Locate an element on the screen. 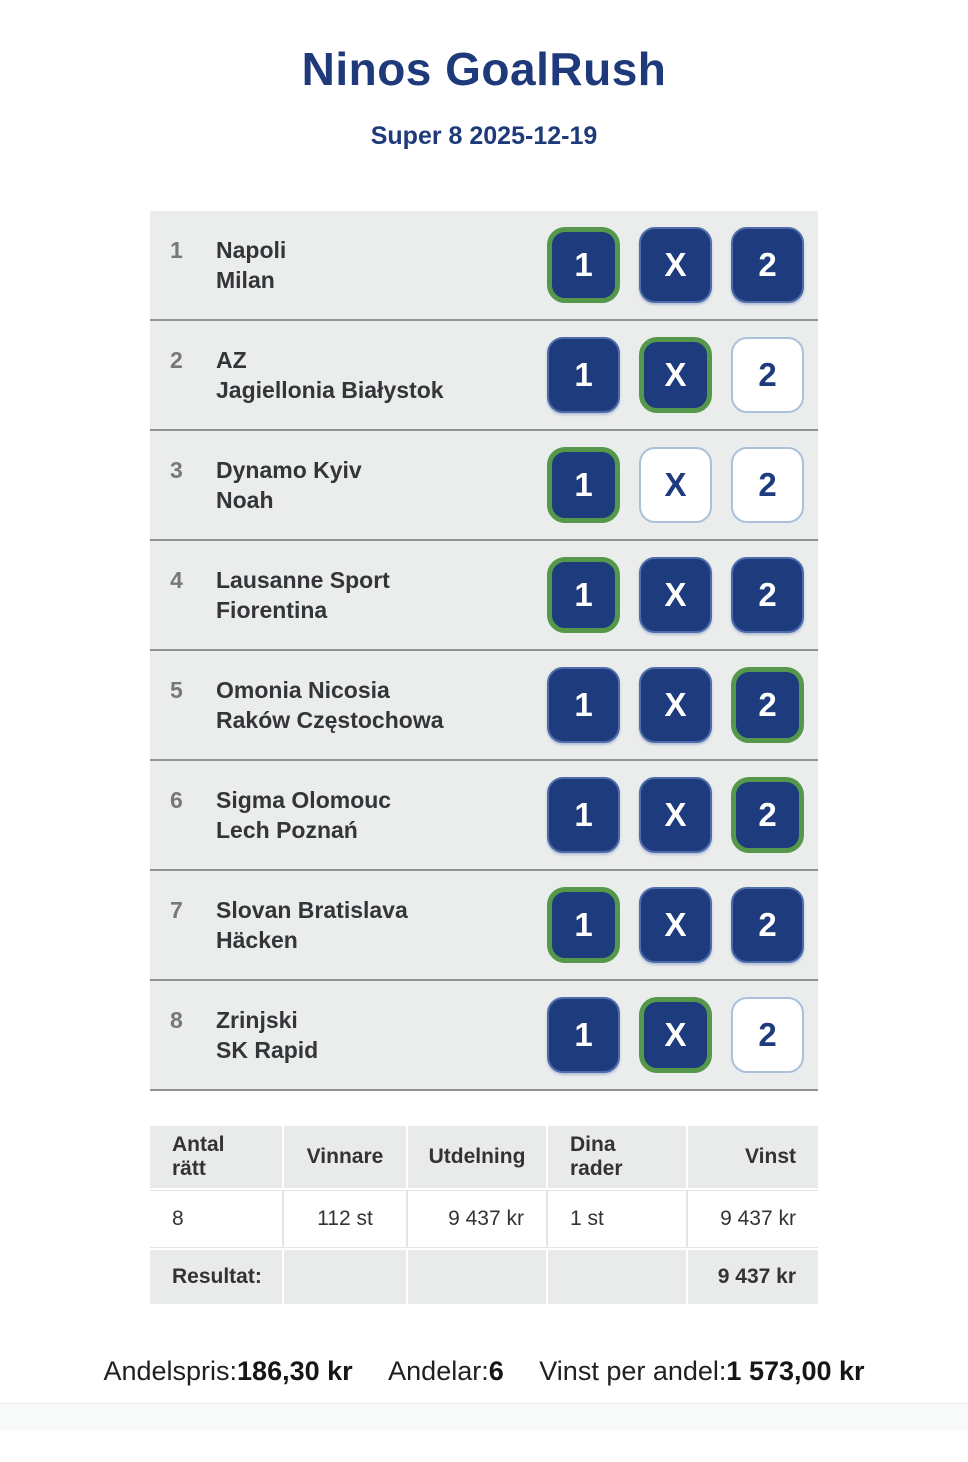 This screenshot has width=968, height=1462. match-row: 8 Zrinjski SK Rapid 1 X 2 is located at coordinates (484, 1036).